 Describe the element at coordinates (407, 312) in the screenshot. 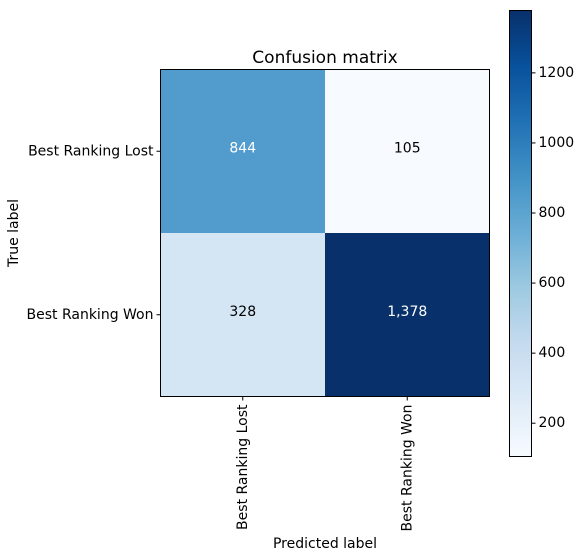

I see `heatmap-cell-label: 1,378` at that location.